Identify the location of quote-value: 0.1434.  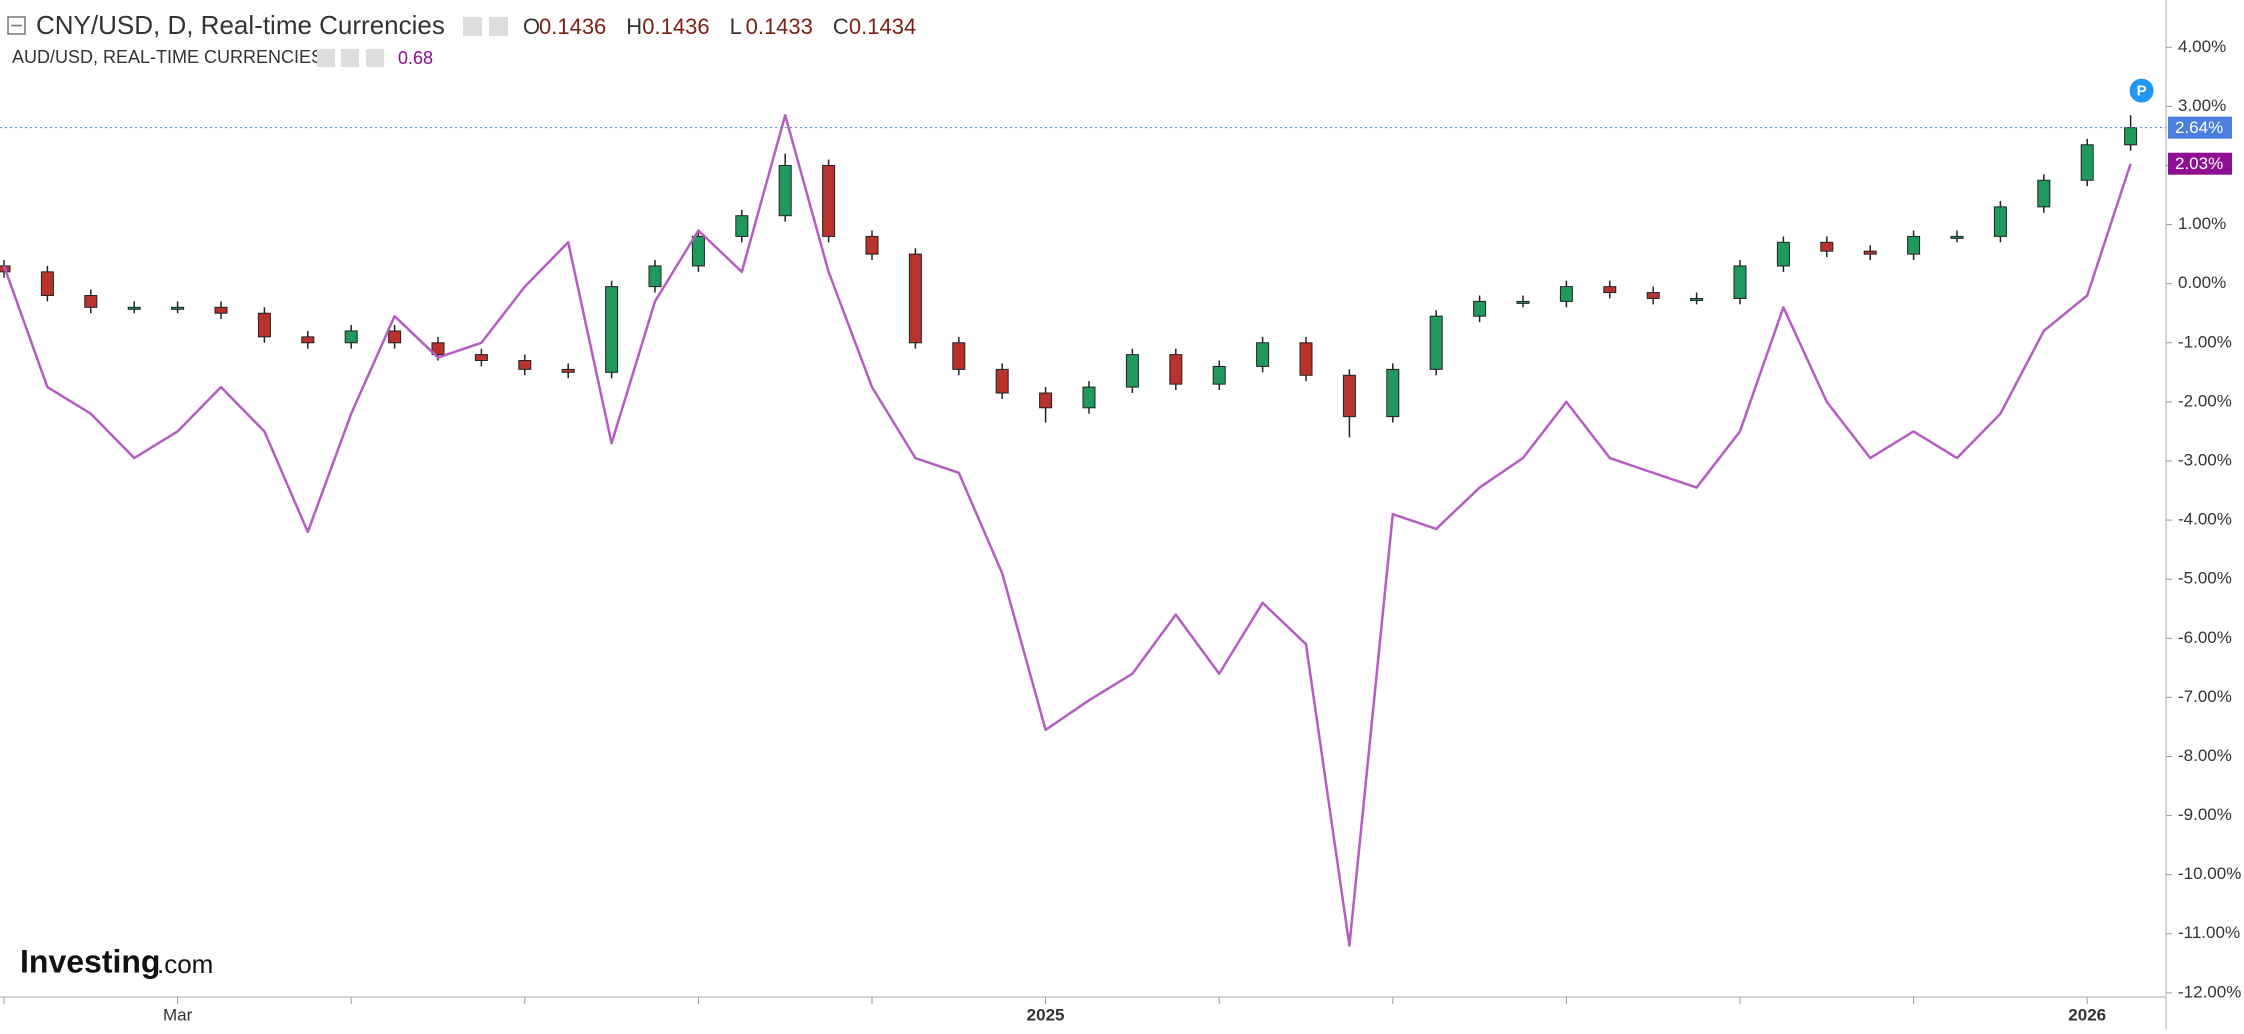
(882, 26).